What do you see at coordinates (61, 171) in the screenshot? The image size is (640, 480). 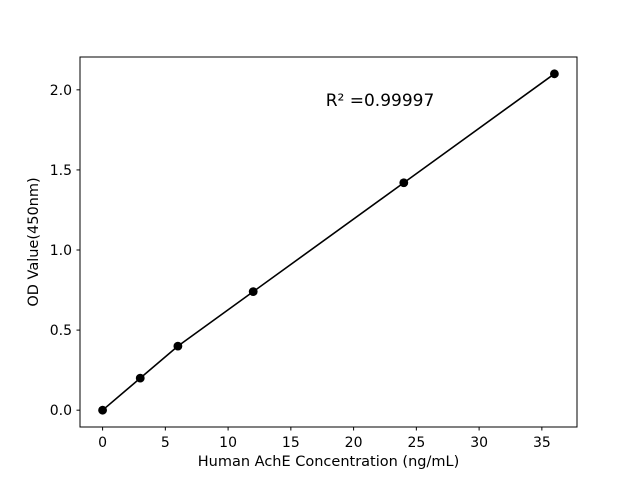 I see `y-tick-label: 1.5` at bounding box center [61, 171].